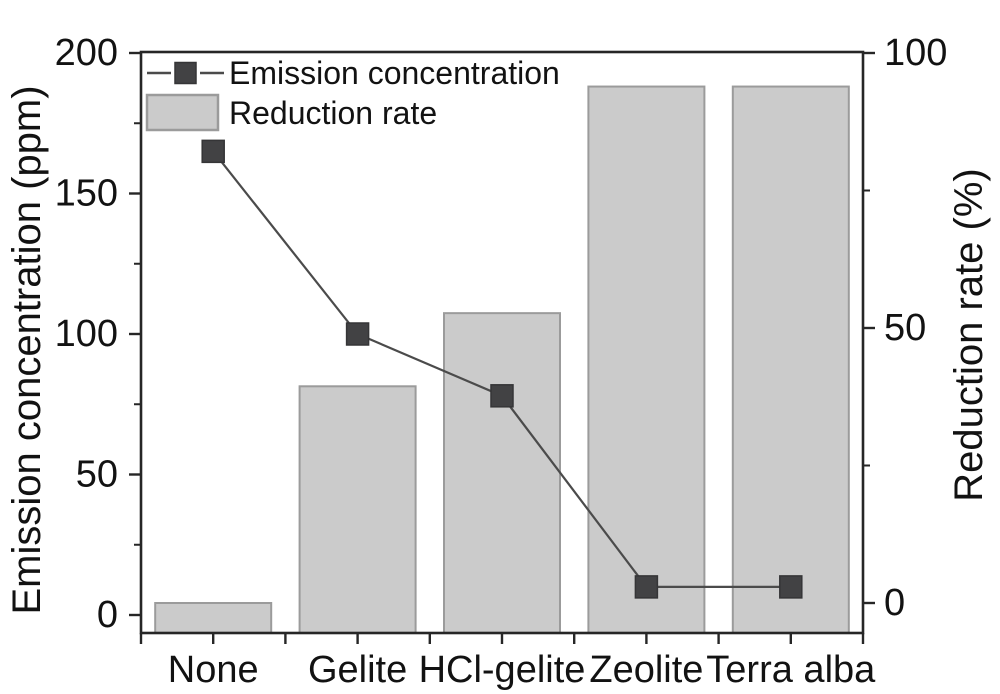 The image size is (1000, 694). What do you see at coordinates (646, 670) in the screenshot?
I see `category-label-zeolite: Zeolite` at bounding box center [646, 670].